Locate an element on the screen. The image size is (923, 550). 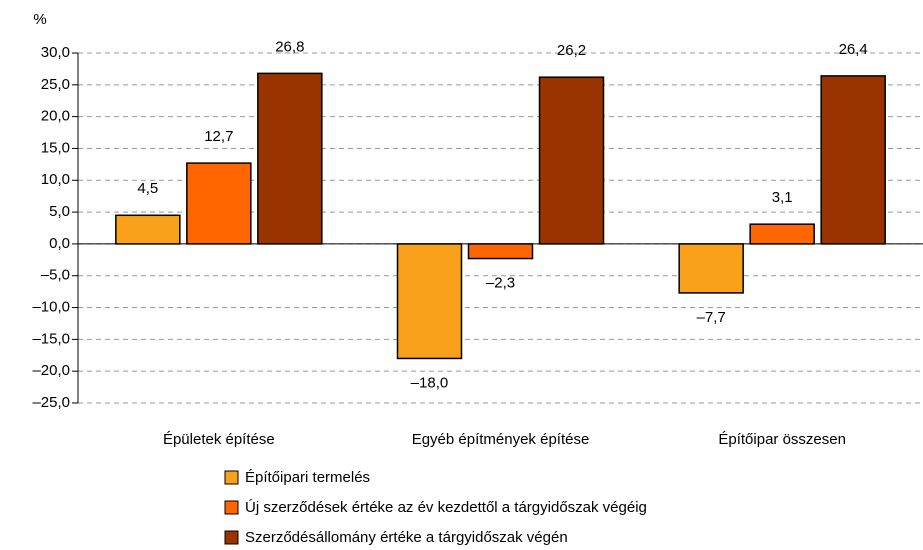
data-label: 26,2 is located at coordinates (571, 50).